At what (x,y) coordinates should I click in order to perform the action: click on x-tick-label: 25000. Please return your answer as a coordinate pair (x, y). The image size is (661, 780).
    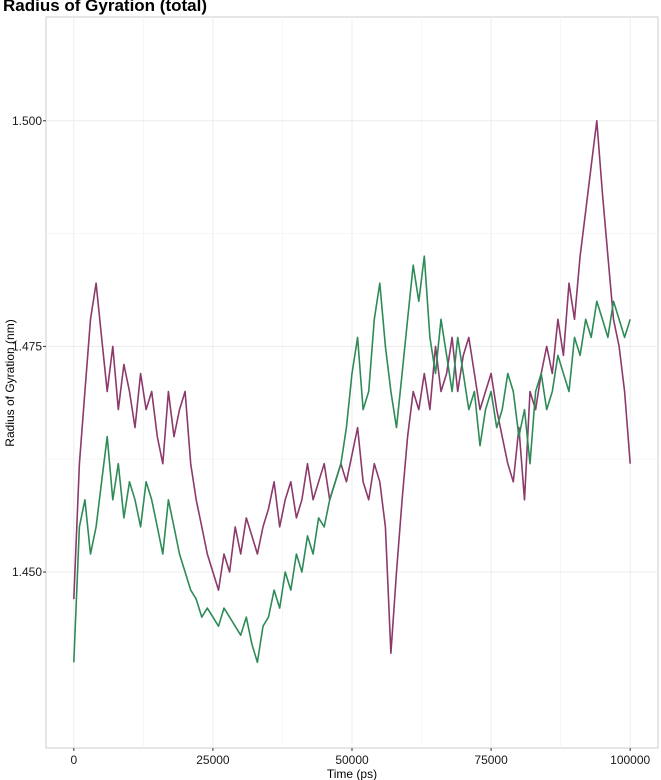
    Looking at the image, I should click on (213, 760).